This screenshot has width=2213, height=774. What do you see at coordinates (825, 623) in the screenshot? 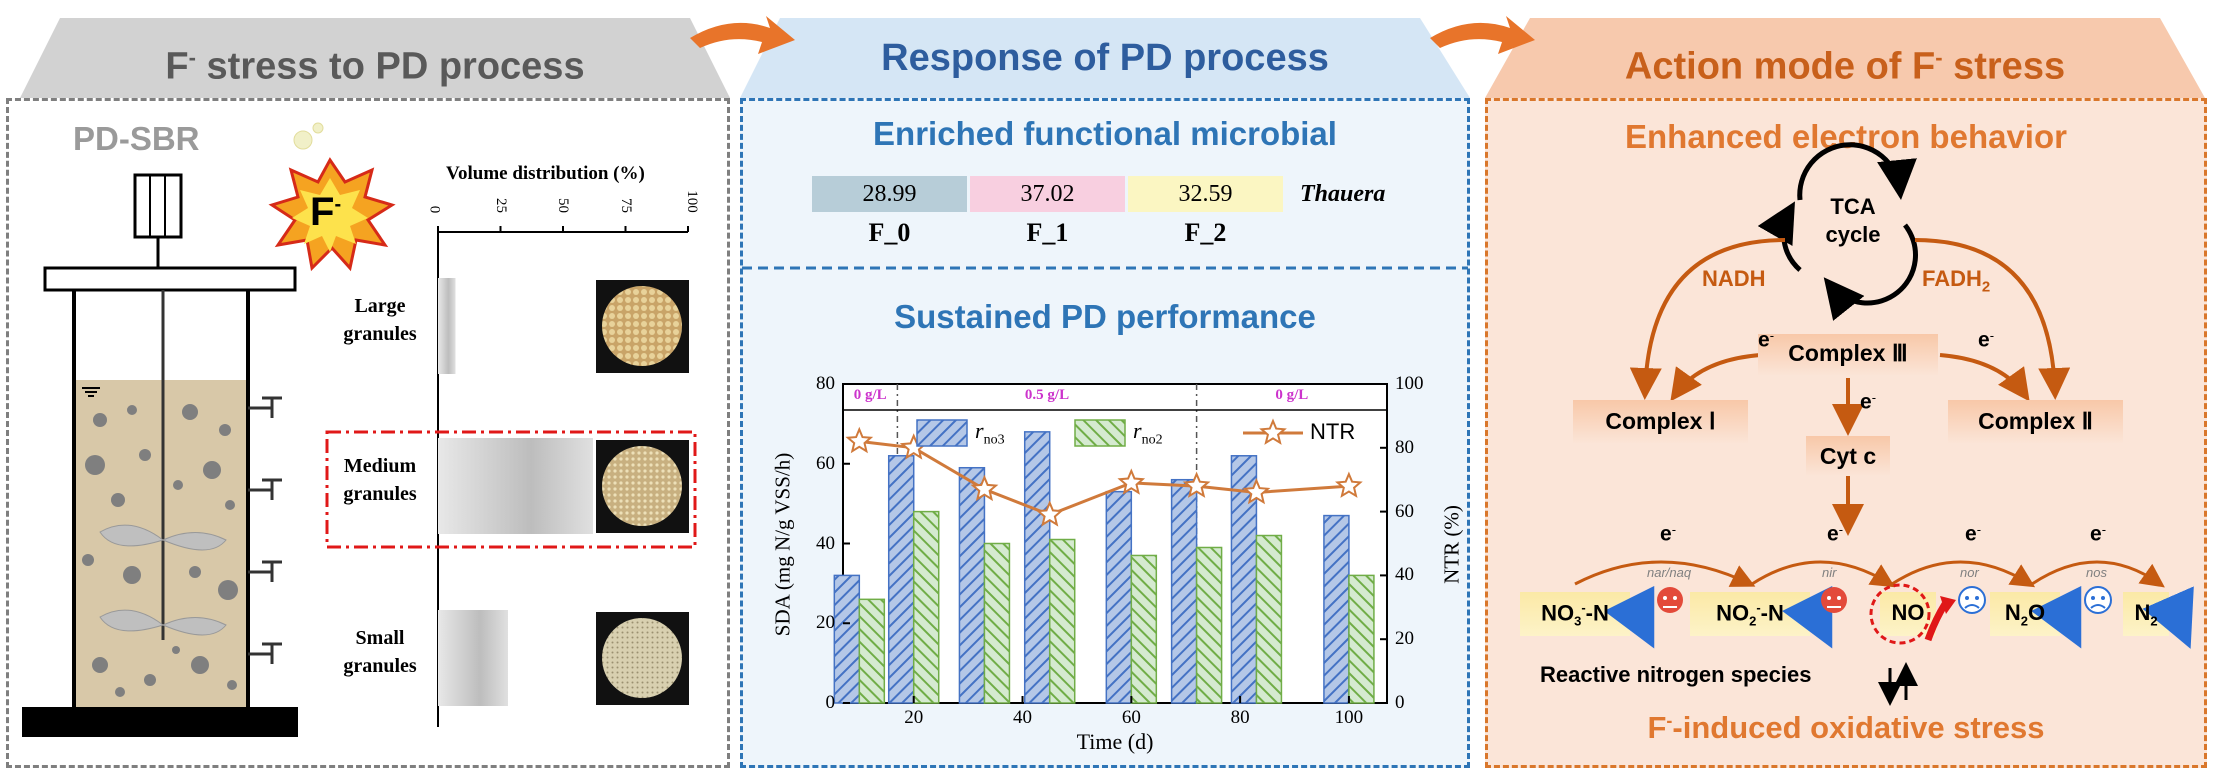
I see `y-tick-label: 20` at bounding box center [825, 623].